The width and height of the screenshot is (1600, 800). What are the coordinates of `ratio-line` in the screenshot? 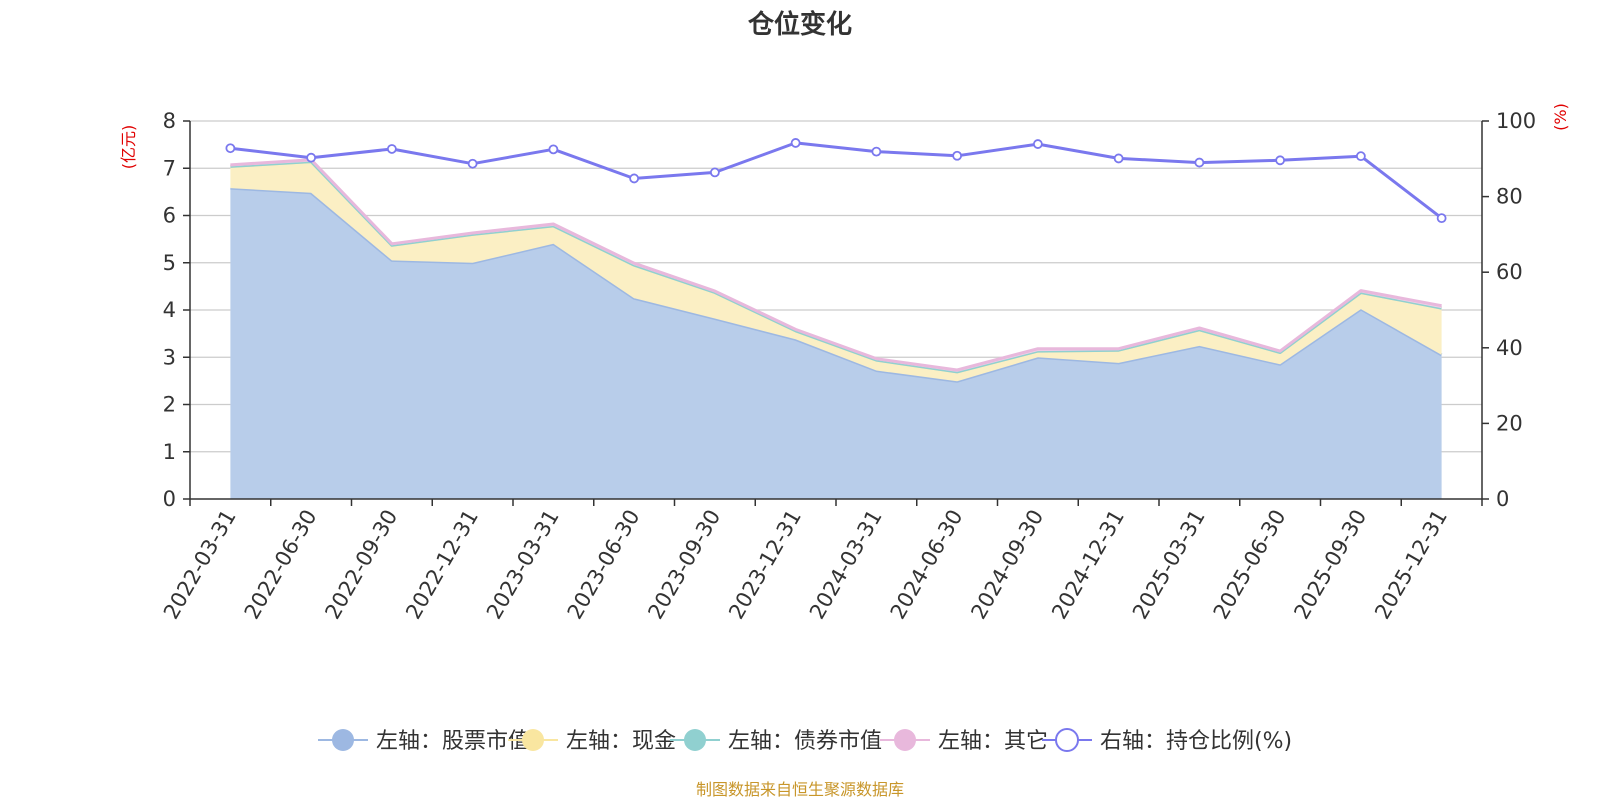 It's located at (836, 180).